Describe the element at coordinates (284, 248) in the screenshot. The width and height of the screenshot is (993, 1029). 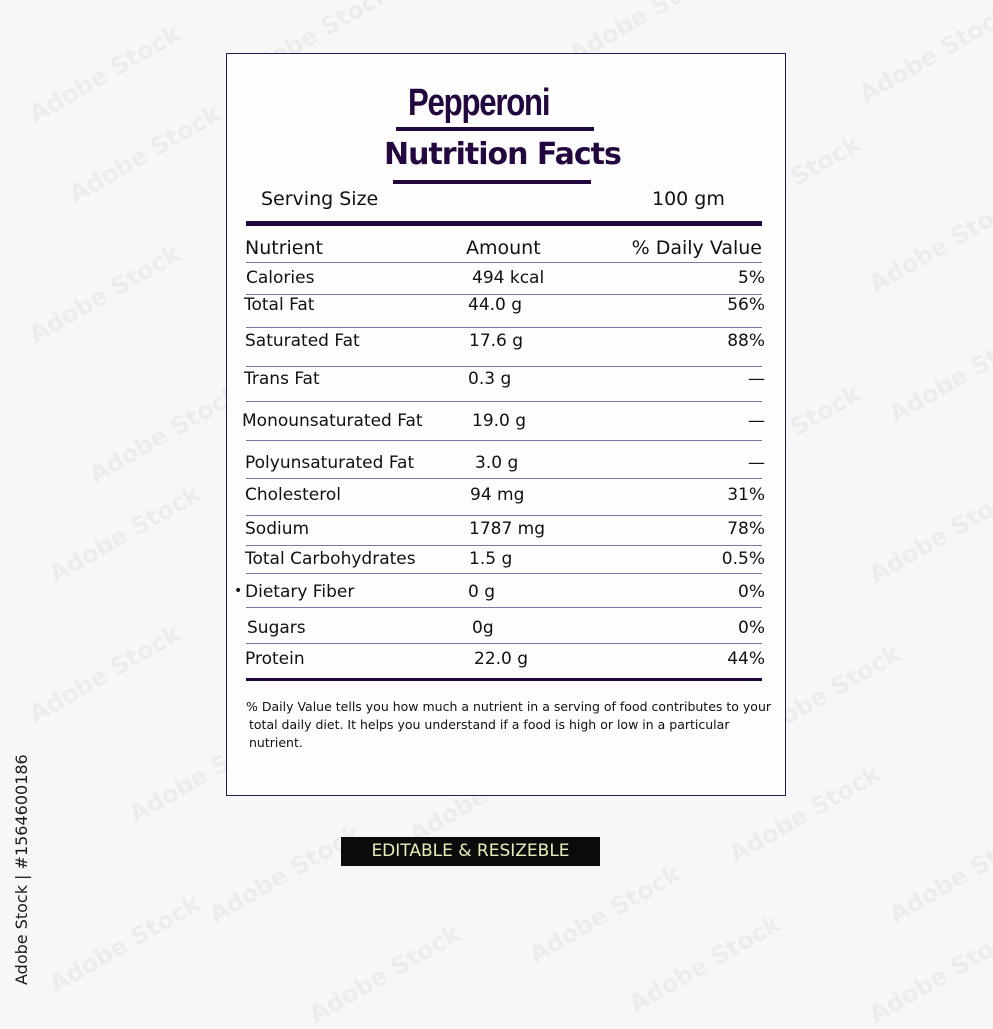
I see `column-header-nutrient: Nutrient` at that location.